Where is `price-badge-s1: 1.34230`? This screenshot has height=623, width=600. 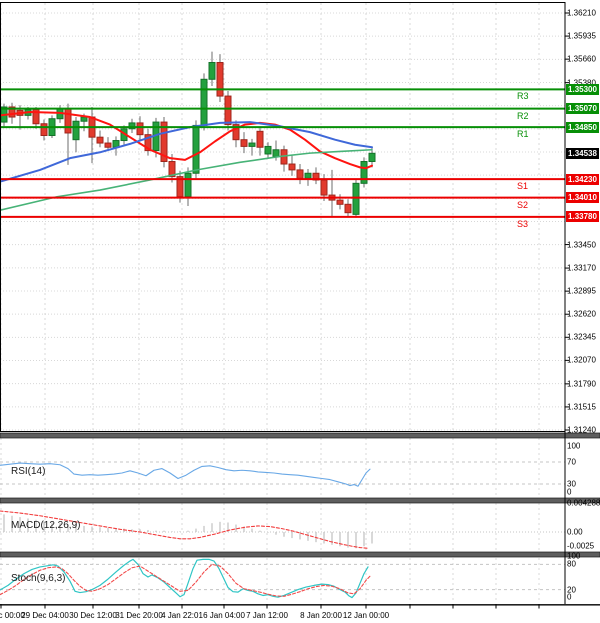
price-badge-s1: 1.34230 is located at coordinates (582, 179).